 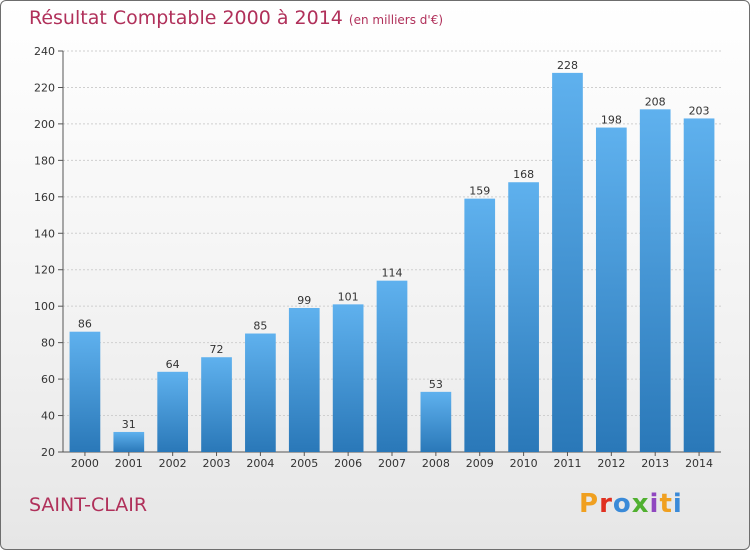 I want to click on data-label: 53, so click(x=436, y=384).